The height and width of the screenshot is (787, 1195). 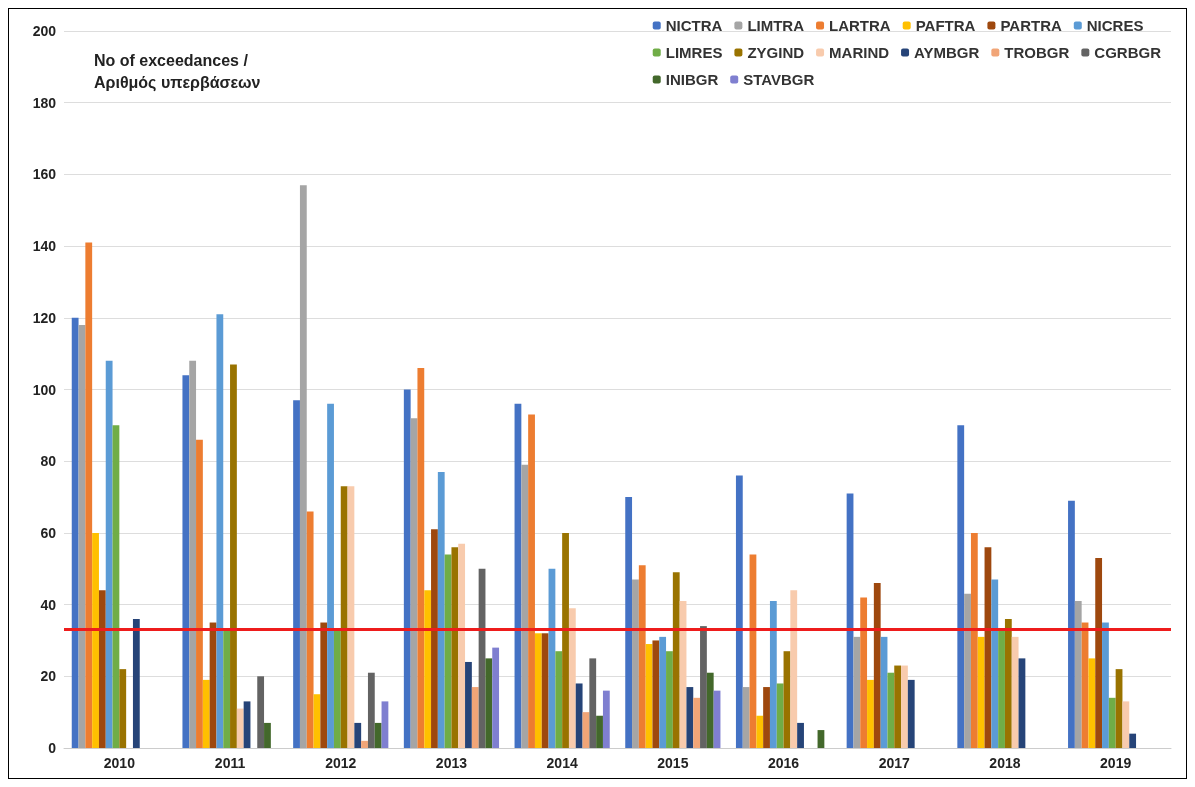 What do you see at coordinates (860, 25) in the screenshot?
I see `legend-label: LARTRA` at bounding box center [860, 25].